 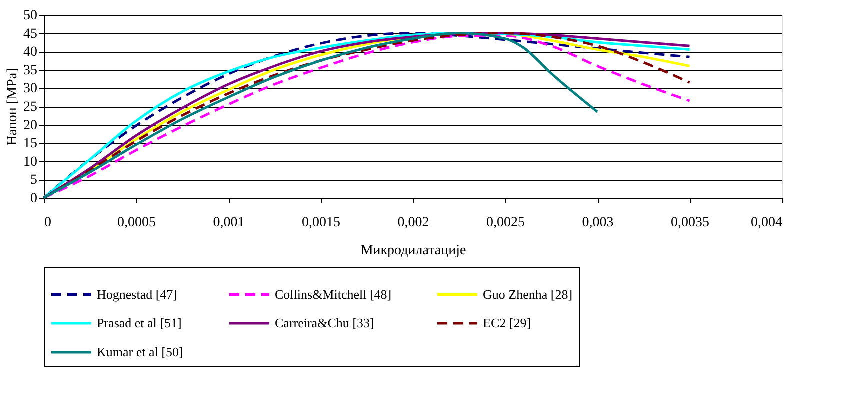 What do you see at coordinates (31, 89) in the screenshot?
I see `y-tick-label: 30` at bounding box center [31, 89].